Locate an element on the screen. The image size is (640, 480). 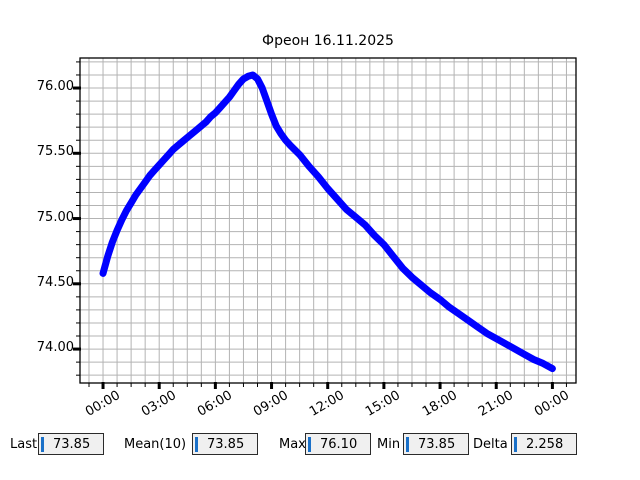
last-value-field: 73.85 is located at coordinates (71, 444).